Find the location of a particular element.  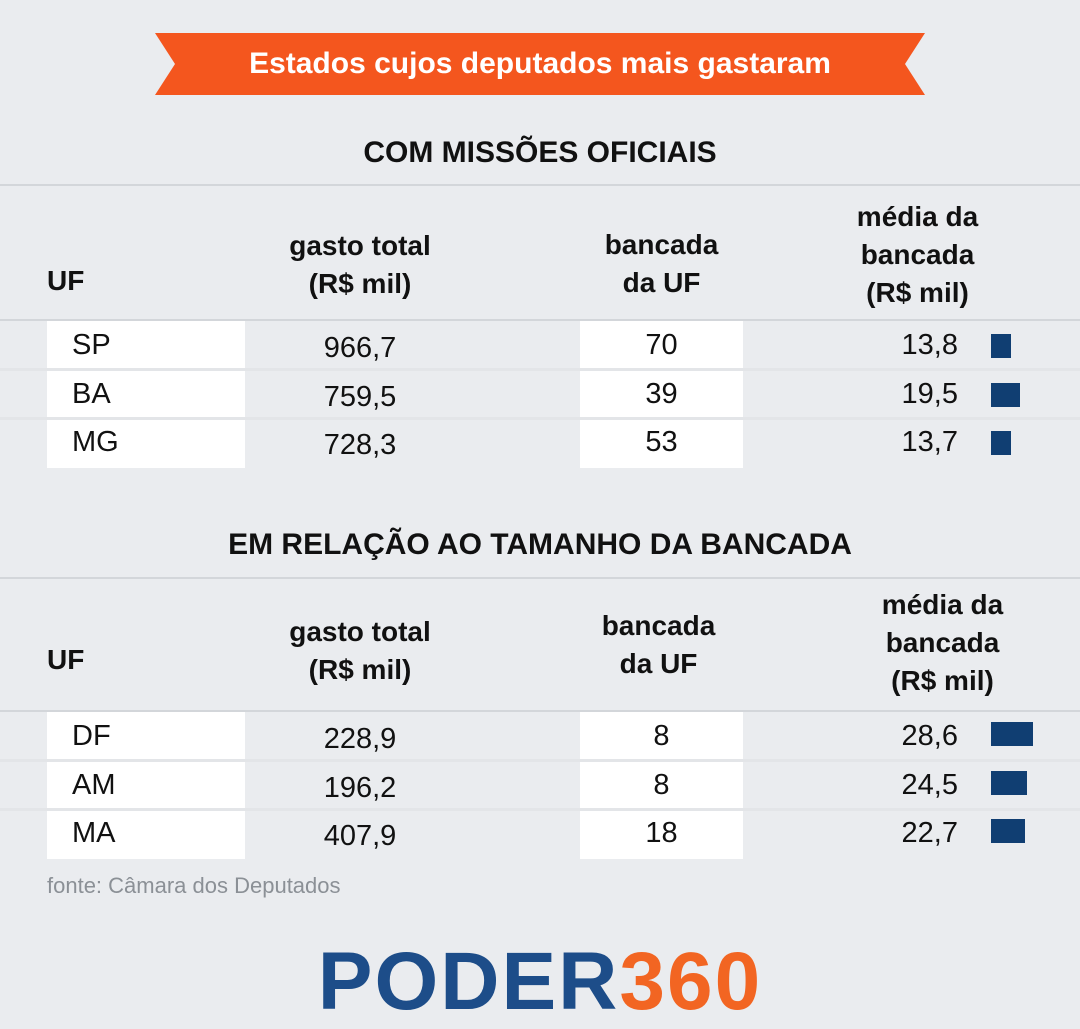

logo-poder: PODER is located at coordinates (468, 981).